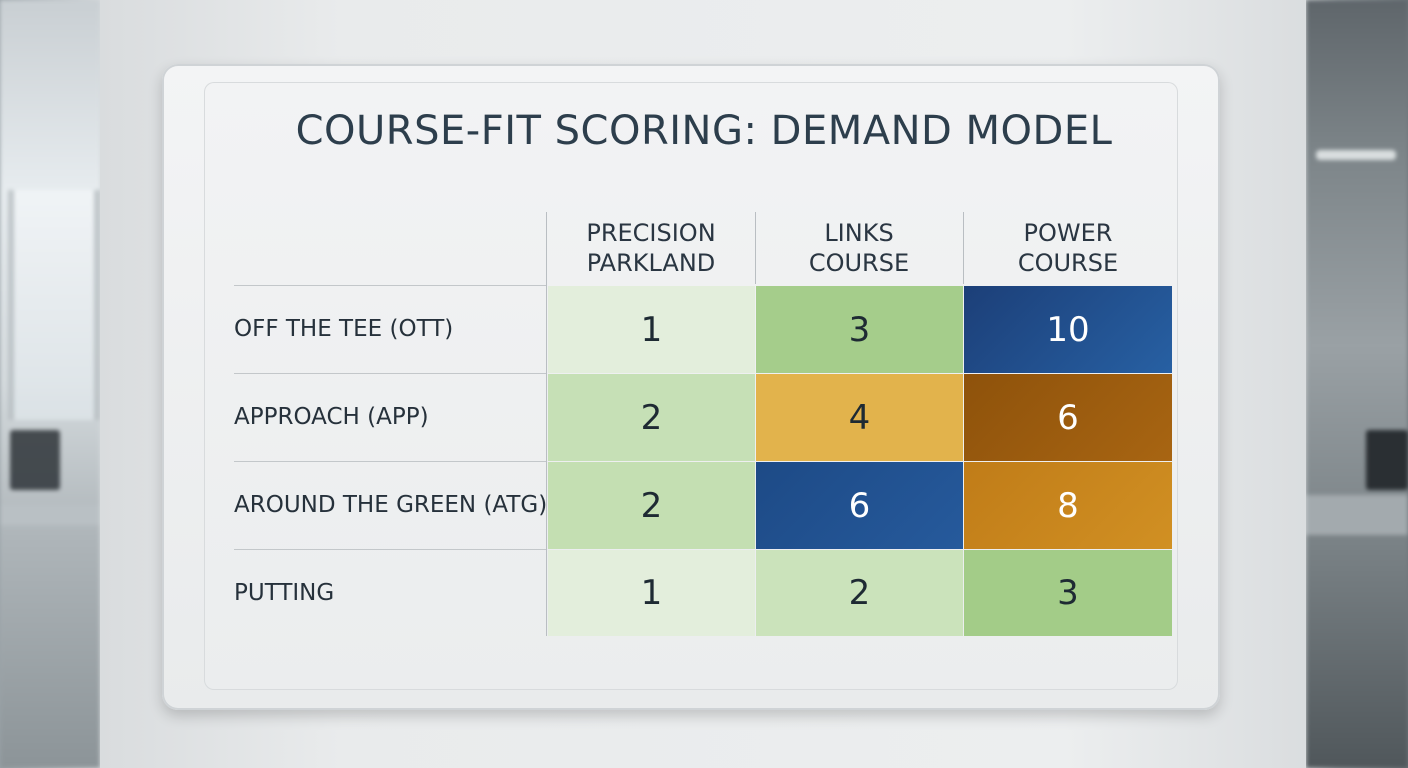  Describe the element at coordinates (54, 305) in the screenshot. I see `window-blur` at that location.